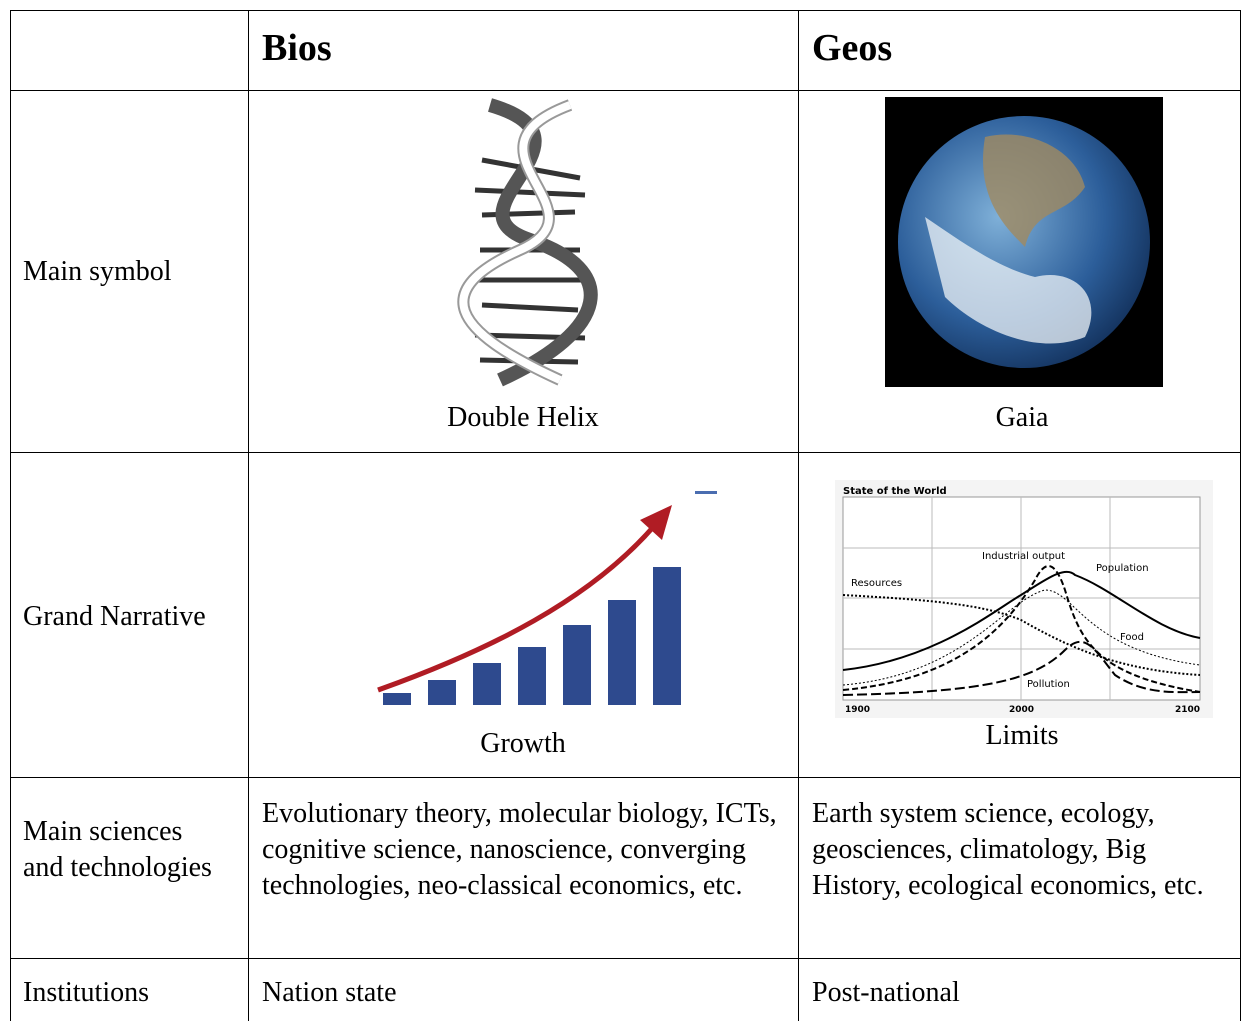 This screenshot has width=1245, height=1021. What do you see at coordinates (1048, 684) in the screenshot?
I see `curve-label: Pollution` at bounding box center [1048, 684].